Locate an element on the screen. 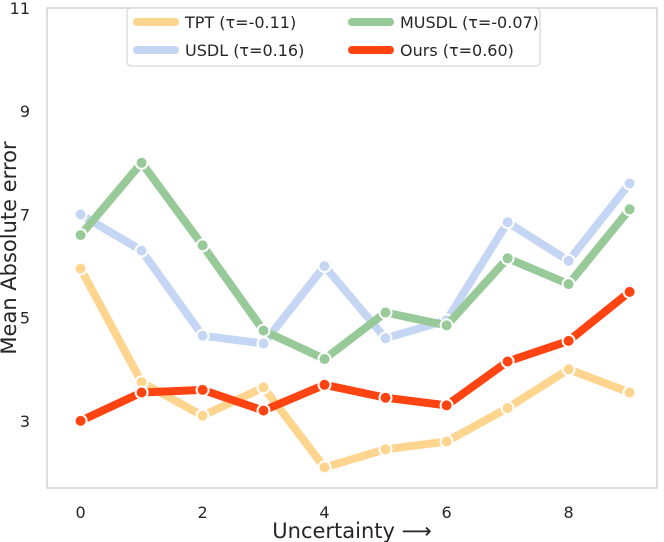  x-axis-label: Uncertainty ⟶ is located at coordinates (351, 530).